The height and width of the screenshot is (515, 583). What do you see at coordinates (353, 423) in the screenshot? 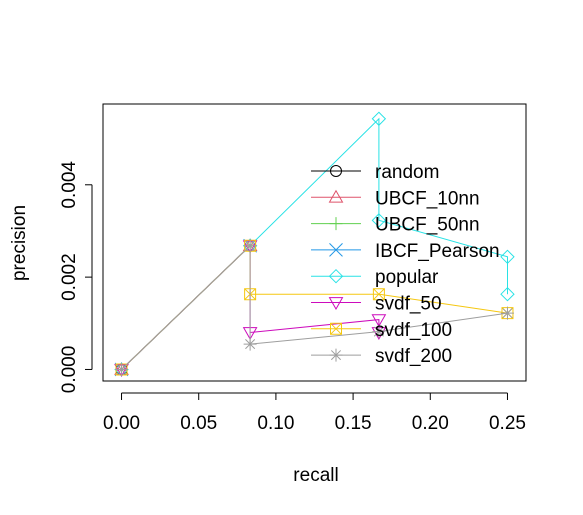
I see `x-tick-label: 0.15` at bounding box center [353, 423].